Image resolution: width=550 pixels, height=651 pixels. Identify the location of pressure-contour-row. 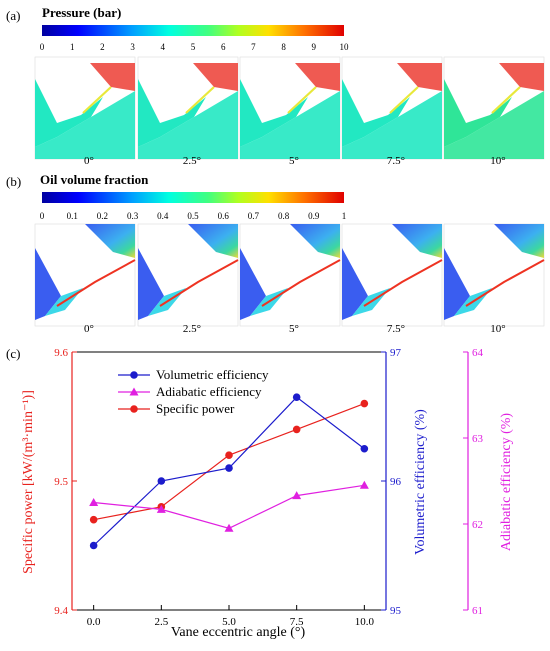
(289, 108).